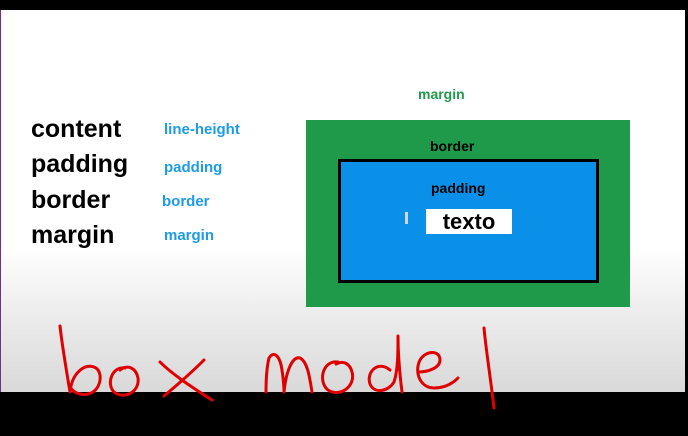  What do you see at coordinates (406, 218) in the screenshot?
I see `text-cursor-icon` at bounding box center [406, 218].